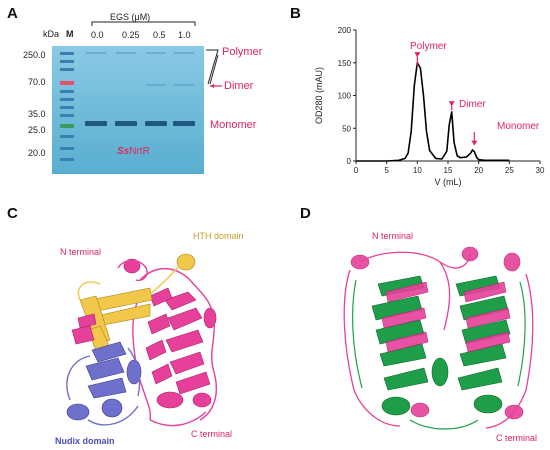 The height and width of the screenshot is (450, 550). What do you see at coordinates (85, 441) in the screenshot?
I see `nudix-domain-label: Nudix domain` at bounding box center [85, 441].